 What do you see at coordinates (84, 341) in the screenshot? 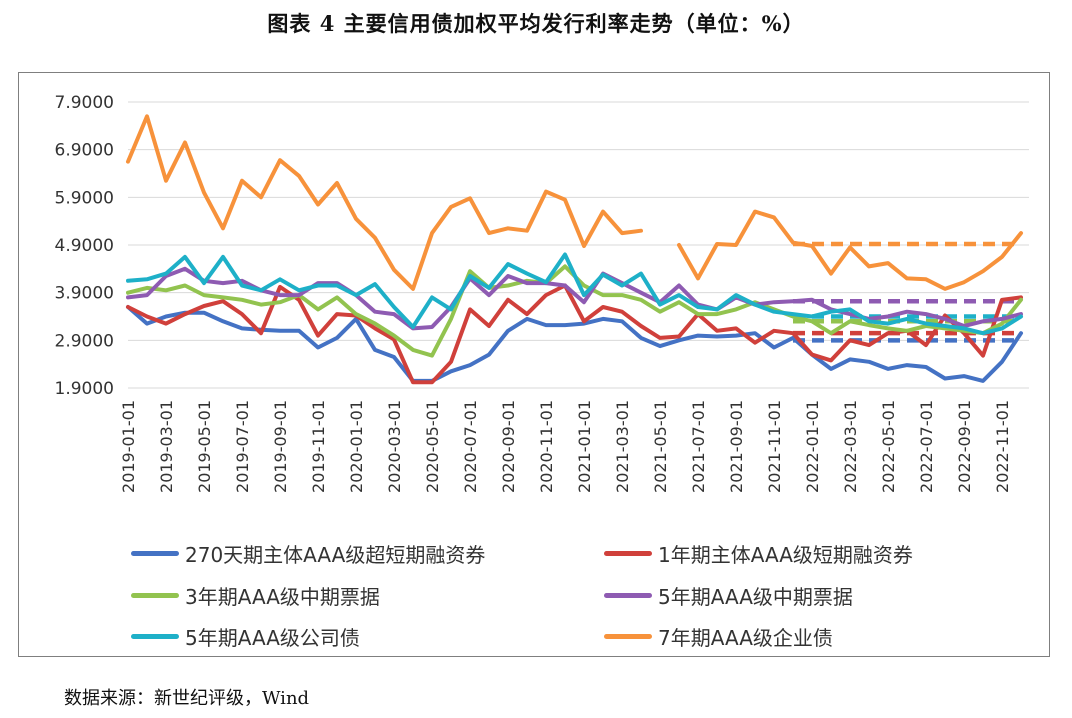
I see `y-tick-label: 2.9000` at bounding box center [84, 341].